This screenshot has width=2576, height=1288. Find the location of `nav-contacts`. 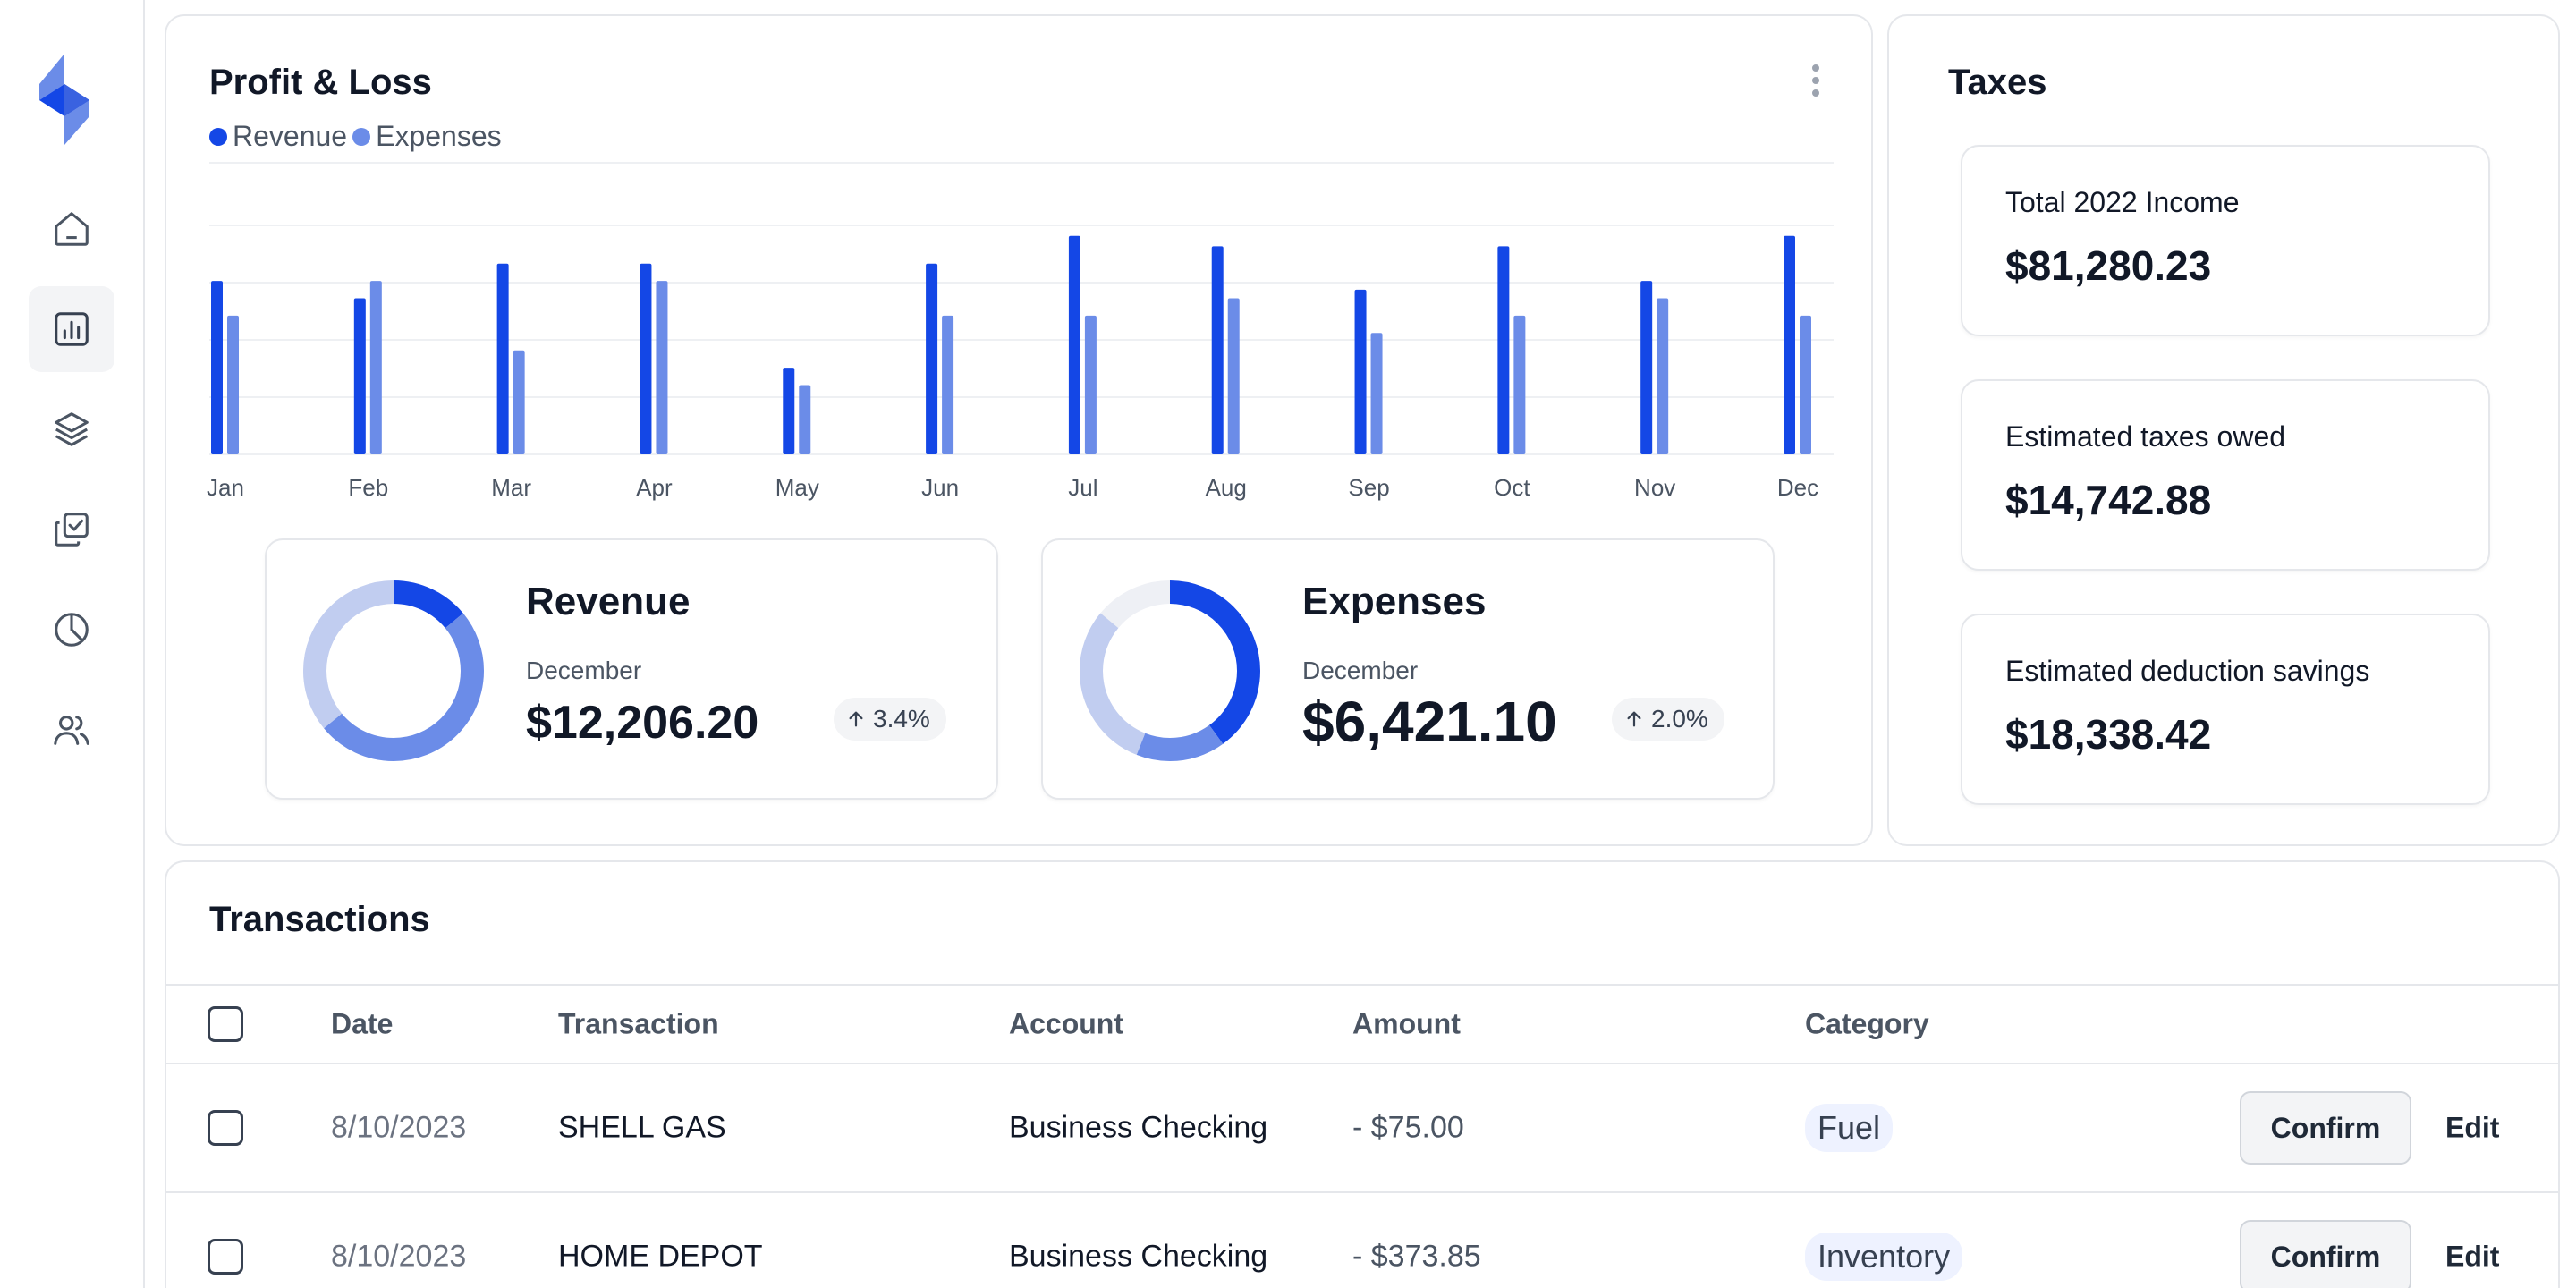

nav-contacts is located at coordinates (71, 730).